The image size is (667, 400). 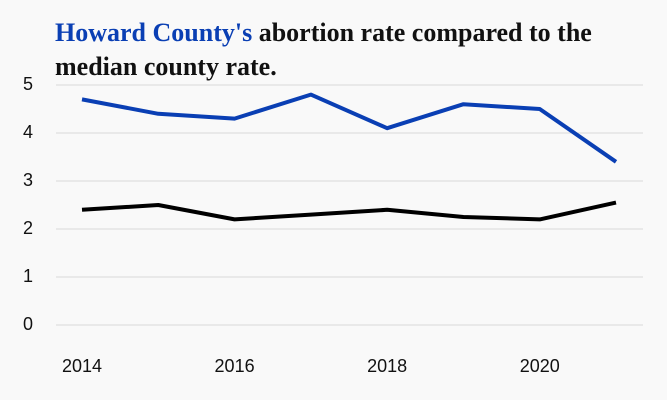 What do you see at coordinates (28, 204) in the screenshot?
I see `y-tick-labels: 0 1 2 3 4 5` at bounding box center [28, 204].